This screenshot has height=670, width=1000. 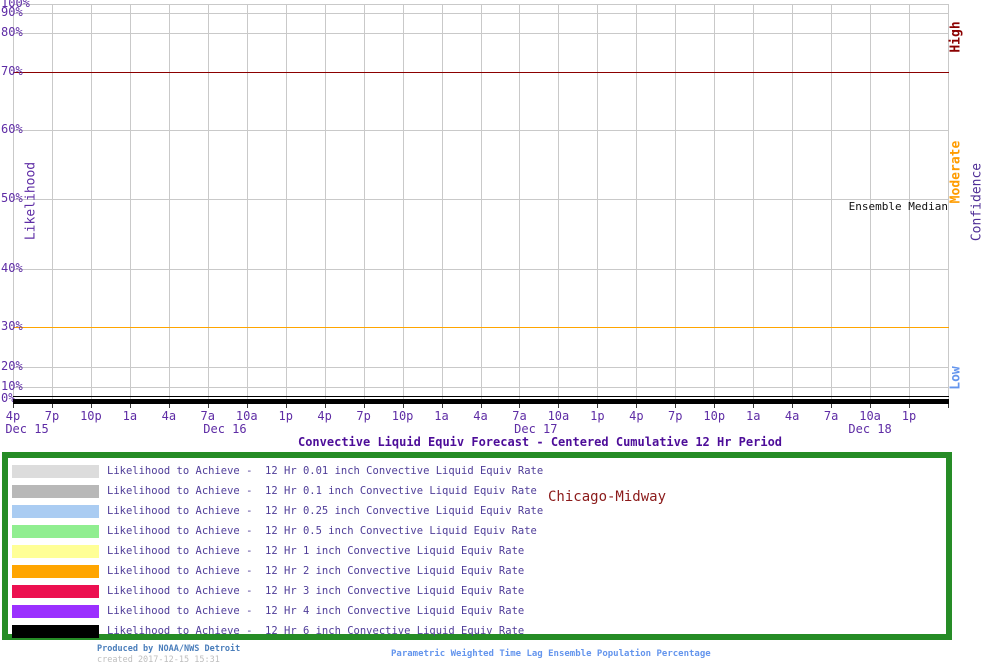 I want to click on y-axis-tick-label: 0%, so click(x=8, y=398).